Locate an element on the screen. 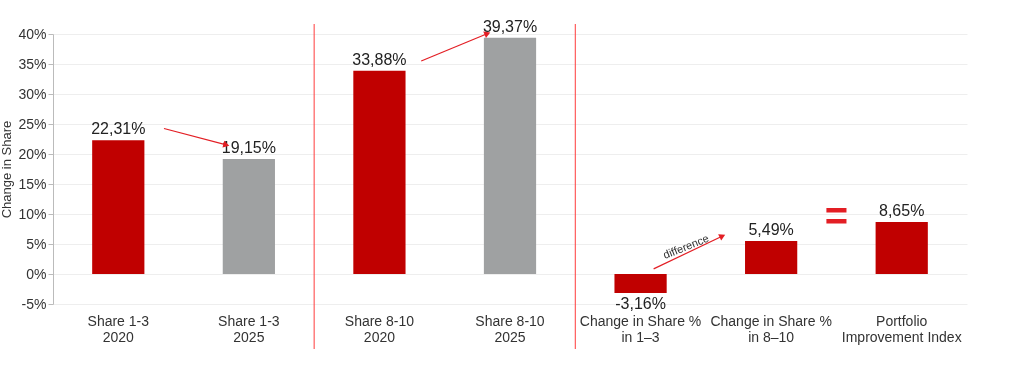 This screenshot has width=1024, height=374. data-label: 22,31% is located at coordinates (118, 129).